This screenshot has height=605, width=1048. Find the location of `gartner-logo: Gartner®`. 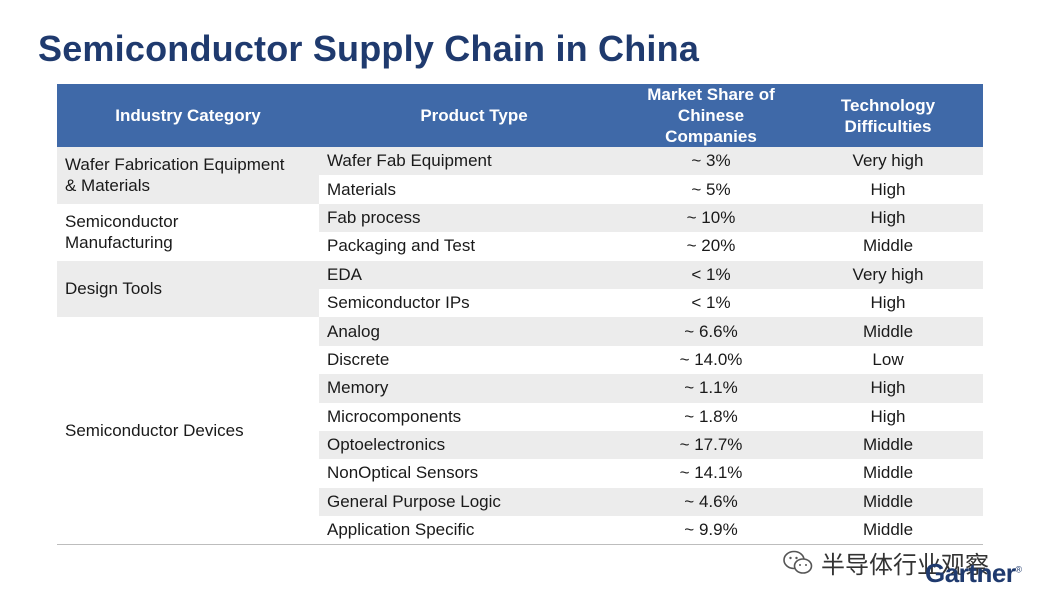

gartner-logo: Gartner® is located at coordinates (973, 573).